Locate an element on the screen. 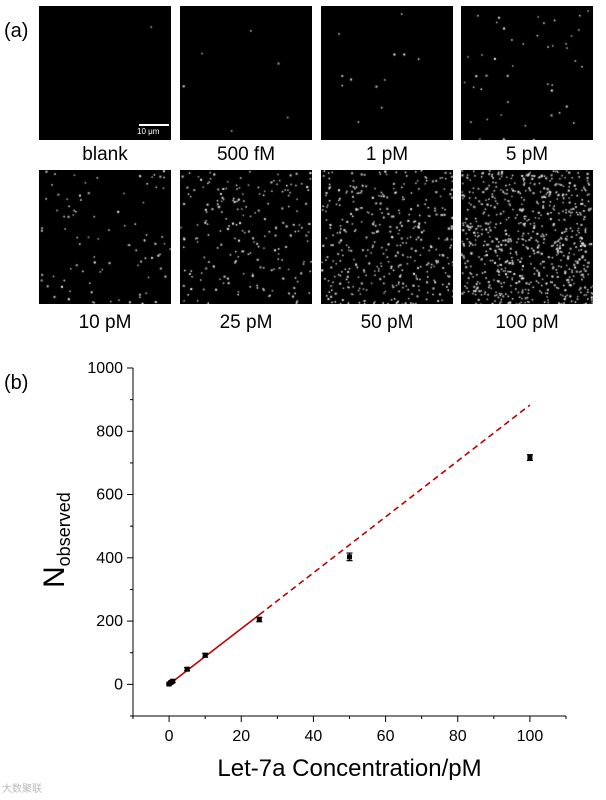 The width and height of the screenshot is (606, 800). micrograph-100-pm is located at coordinates (527, 237).